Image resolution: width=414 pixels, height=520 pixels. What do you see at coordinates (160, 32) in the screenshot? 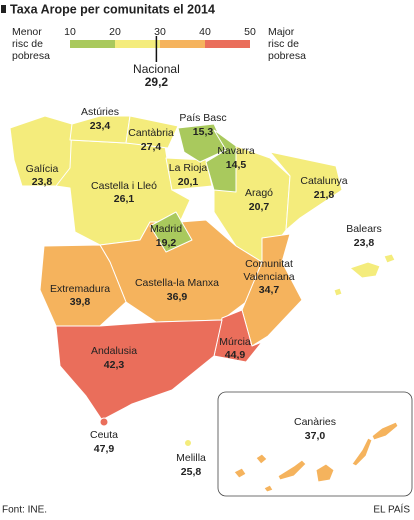
I see `legend-tick-label: 30` at bounding box center [160, 32].